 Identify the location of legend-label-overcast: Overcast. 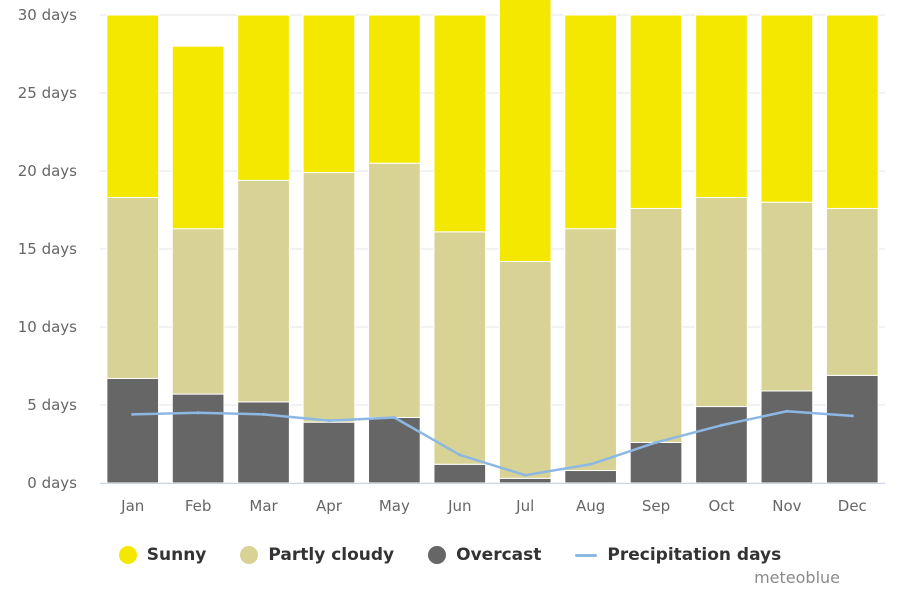
(499, 555).